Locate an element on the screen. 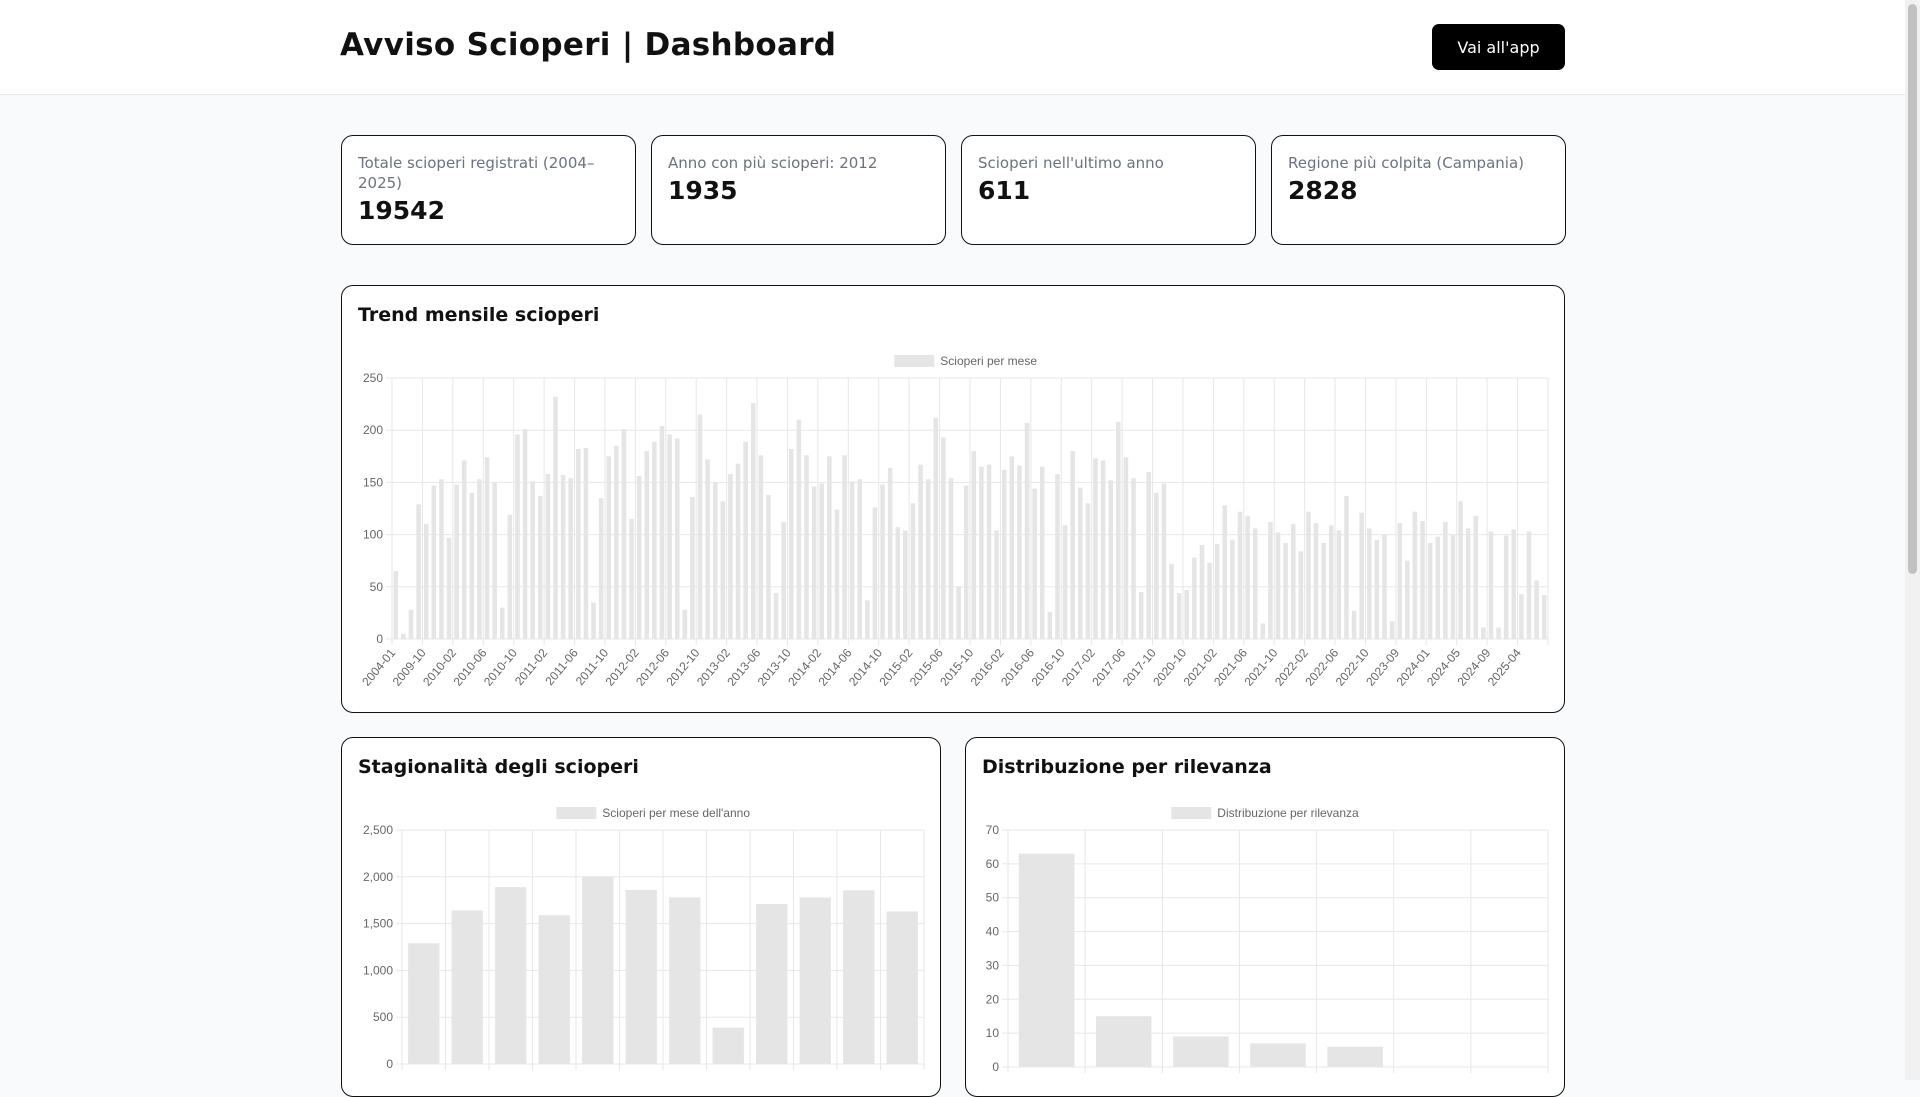 The height and width of the screenshot is (1097, 1920). kpi-value: 611 is located at coordinates (1004, 190).